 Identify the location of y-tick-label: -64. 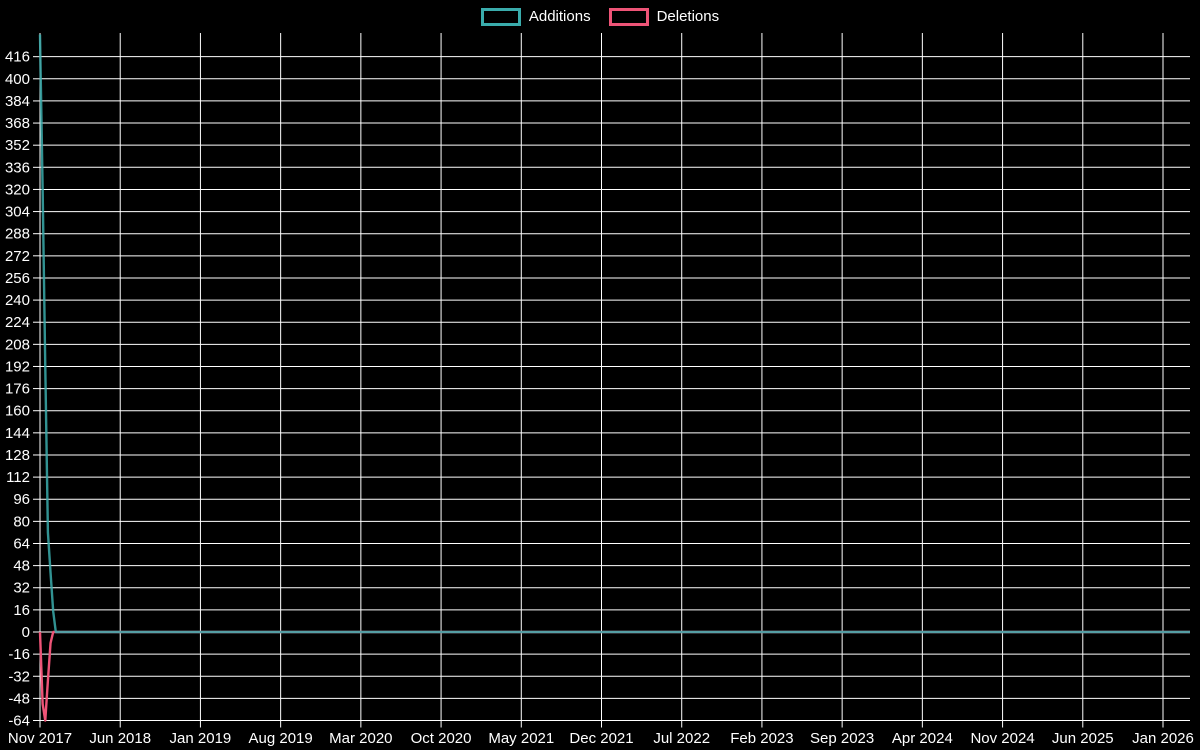
(19, 721).